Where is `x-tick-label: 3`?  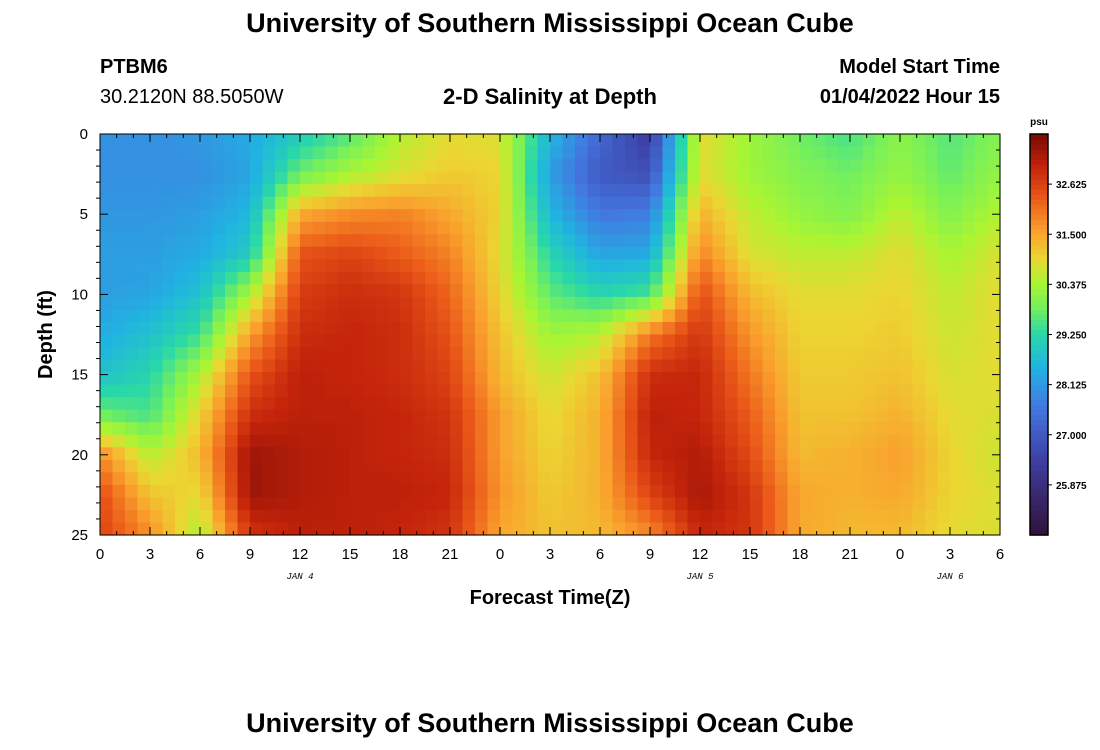
x-tick-label: 3 is located at coordinates (950, 554).